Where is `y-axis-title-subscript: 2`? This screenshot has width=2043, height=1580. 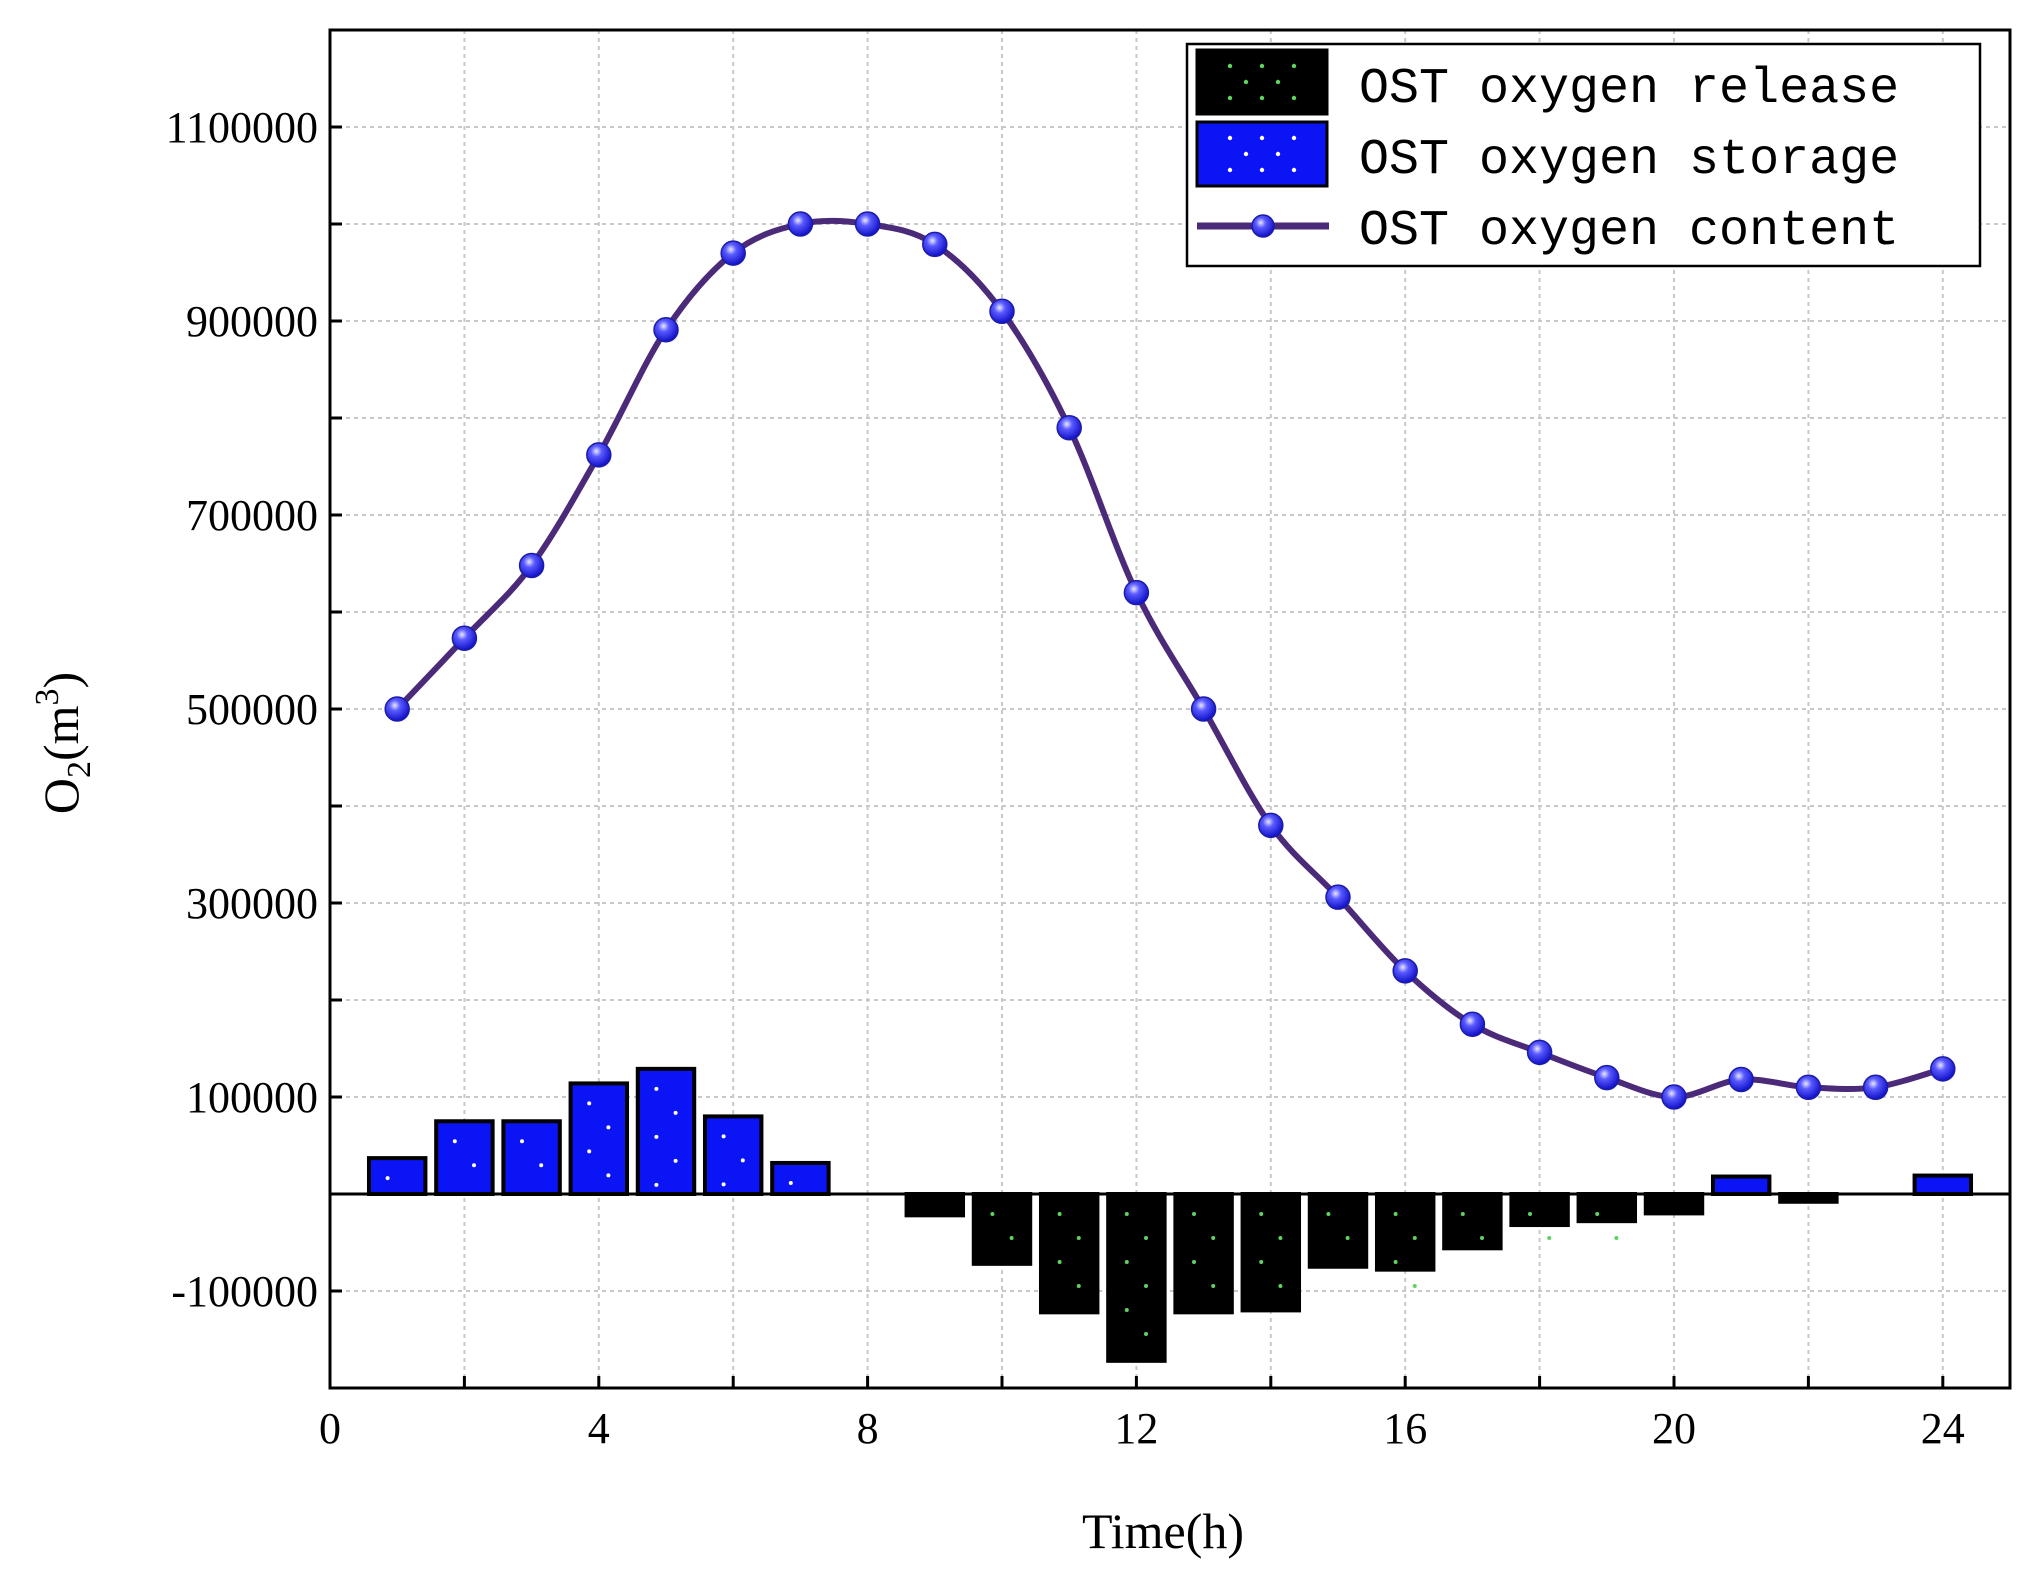
y-axis-title-subscript: 2 is located at coordinates (79, 769).